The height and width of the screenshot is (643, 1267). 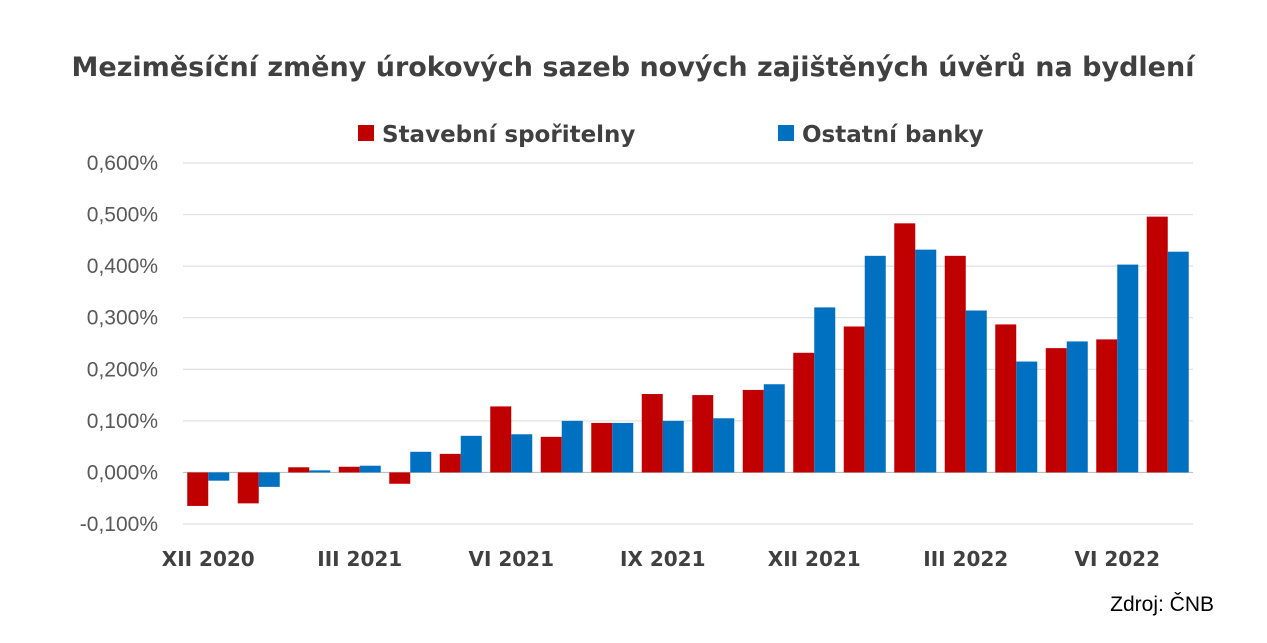 I want to click on y-tick-label: 0,000%, so click(x=122, y=472).